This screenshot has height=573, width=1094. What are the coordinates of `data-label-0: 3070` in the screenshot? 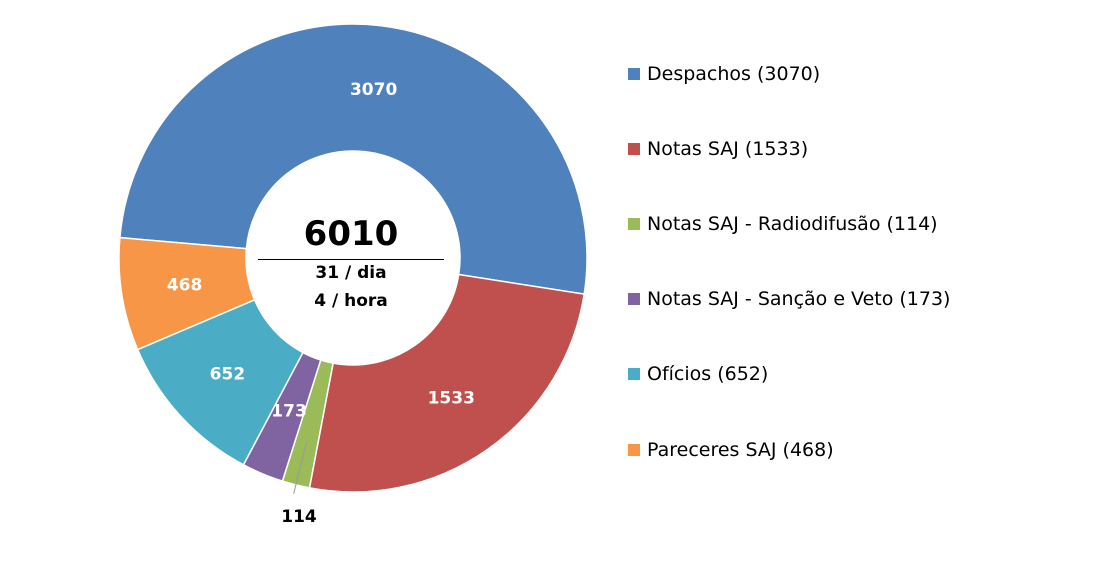 It's located at (373, 90).